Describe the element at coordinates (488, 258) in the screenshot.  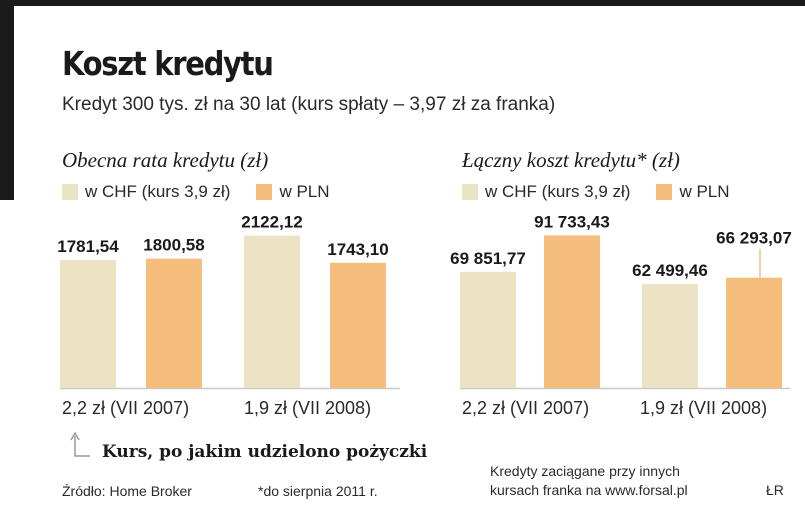
I see `bar-value-label: 69 851,77` at that location.